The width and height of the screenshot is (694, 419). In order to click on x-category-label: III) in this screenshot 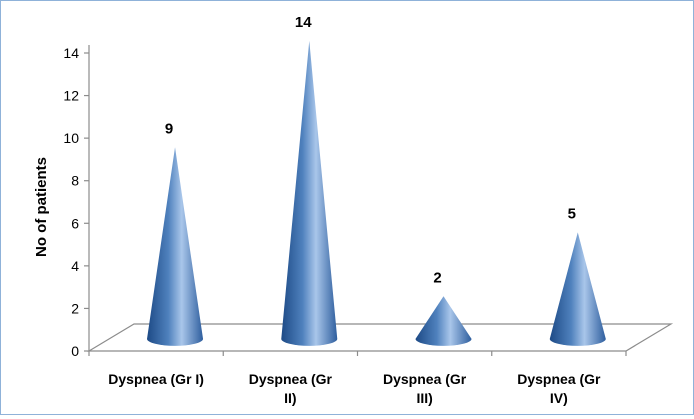, I will do `click(424, 398)`.